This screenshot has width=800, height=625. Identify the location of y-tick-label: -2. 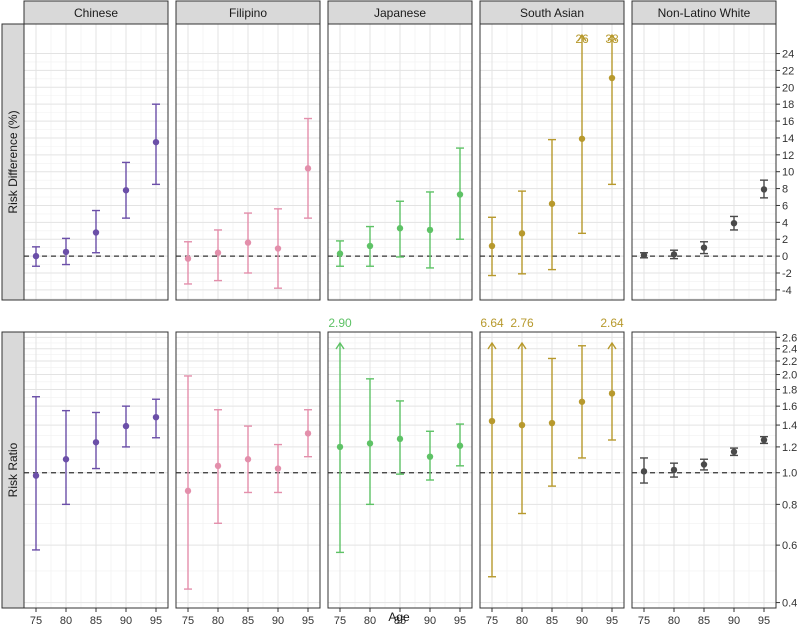
(787, 274).